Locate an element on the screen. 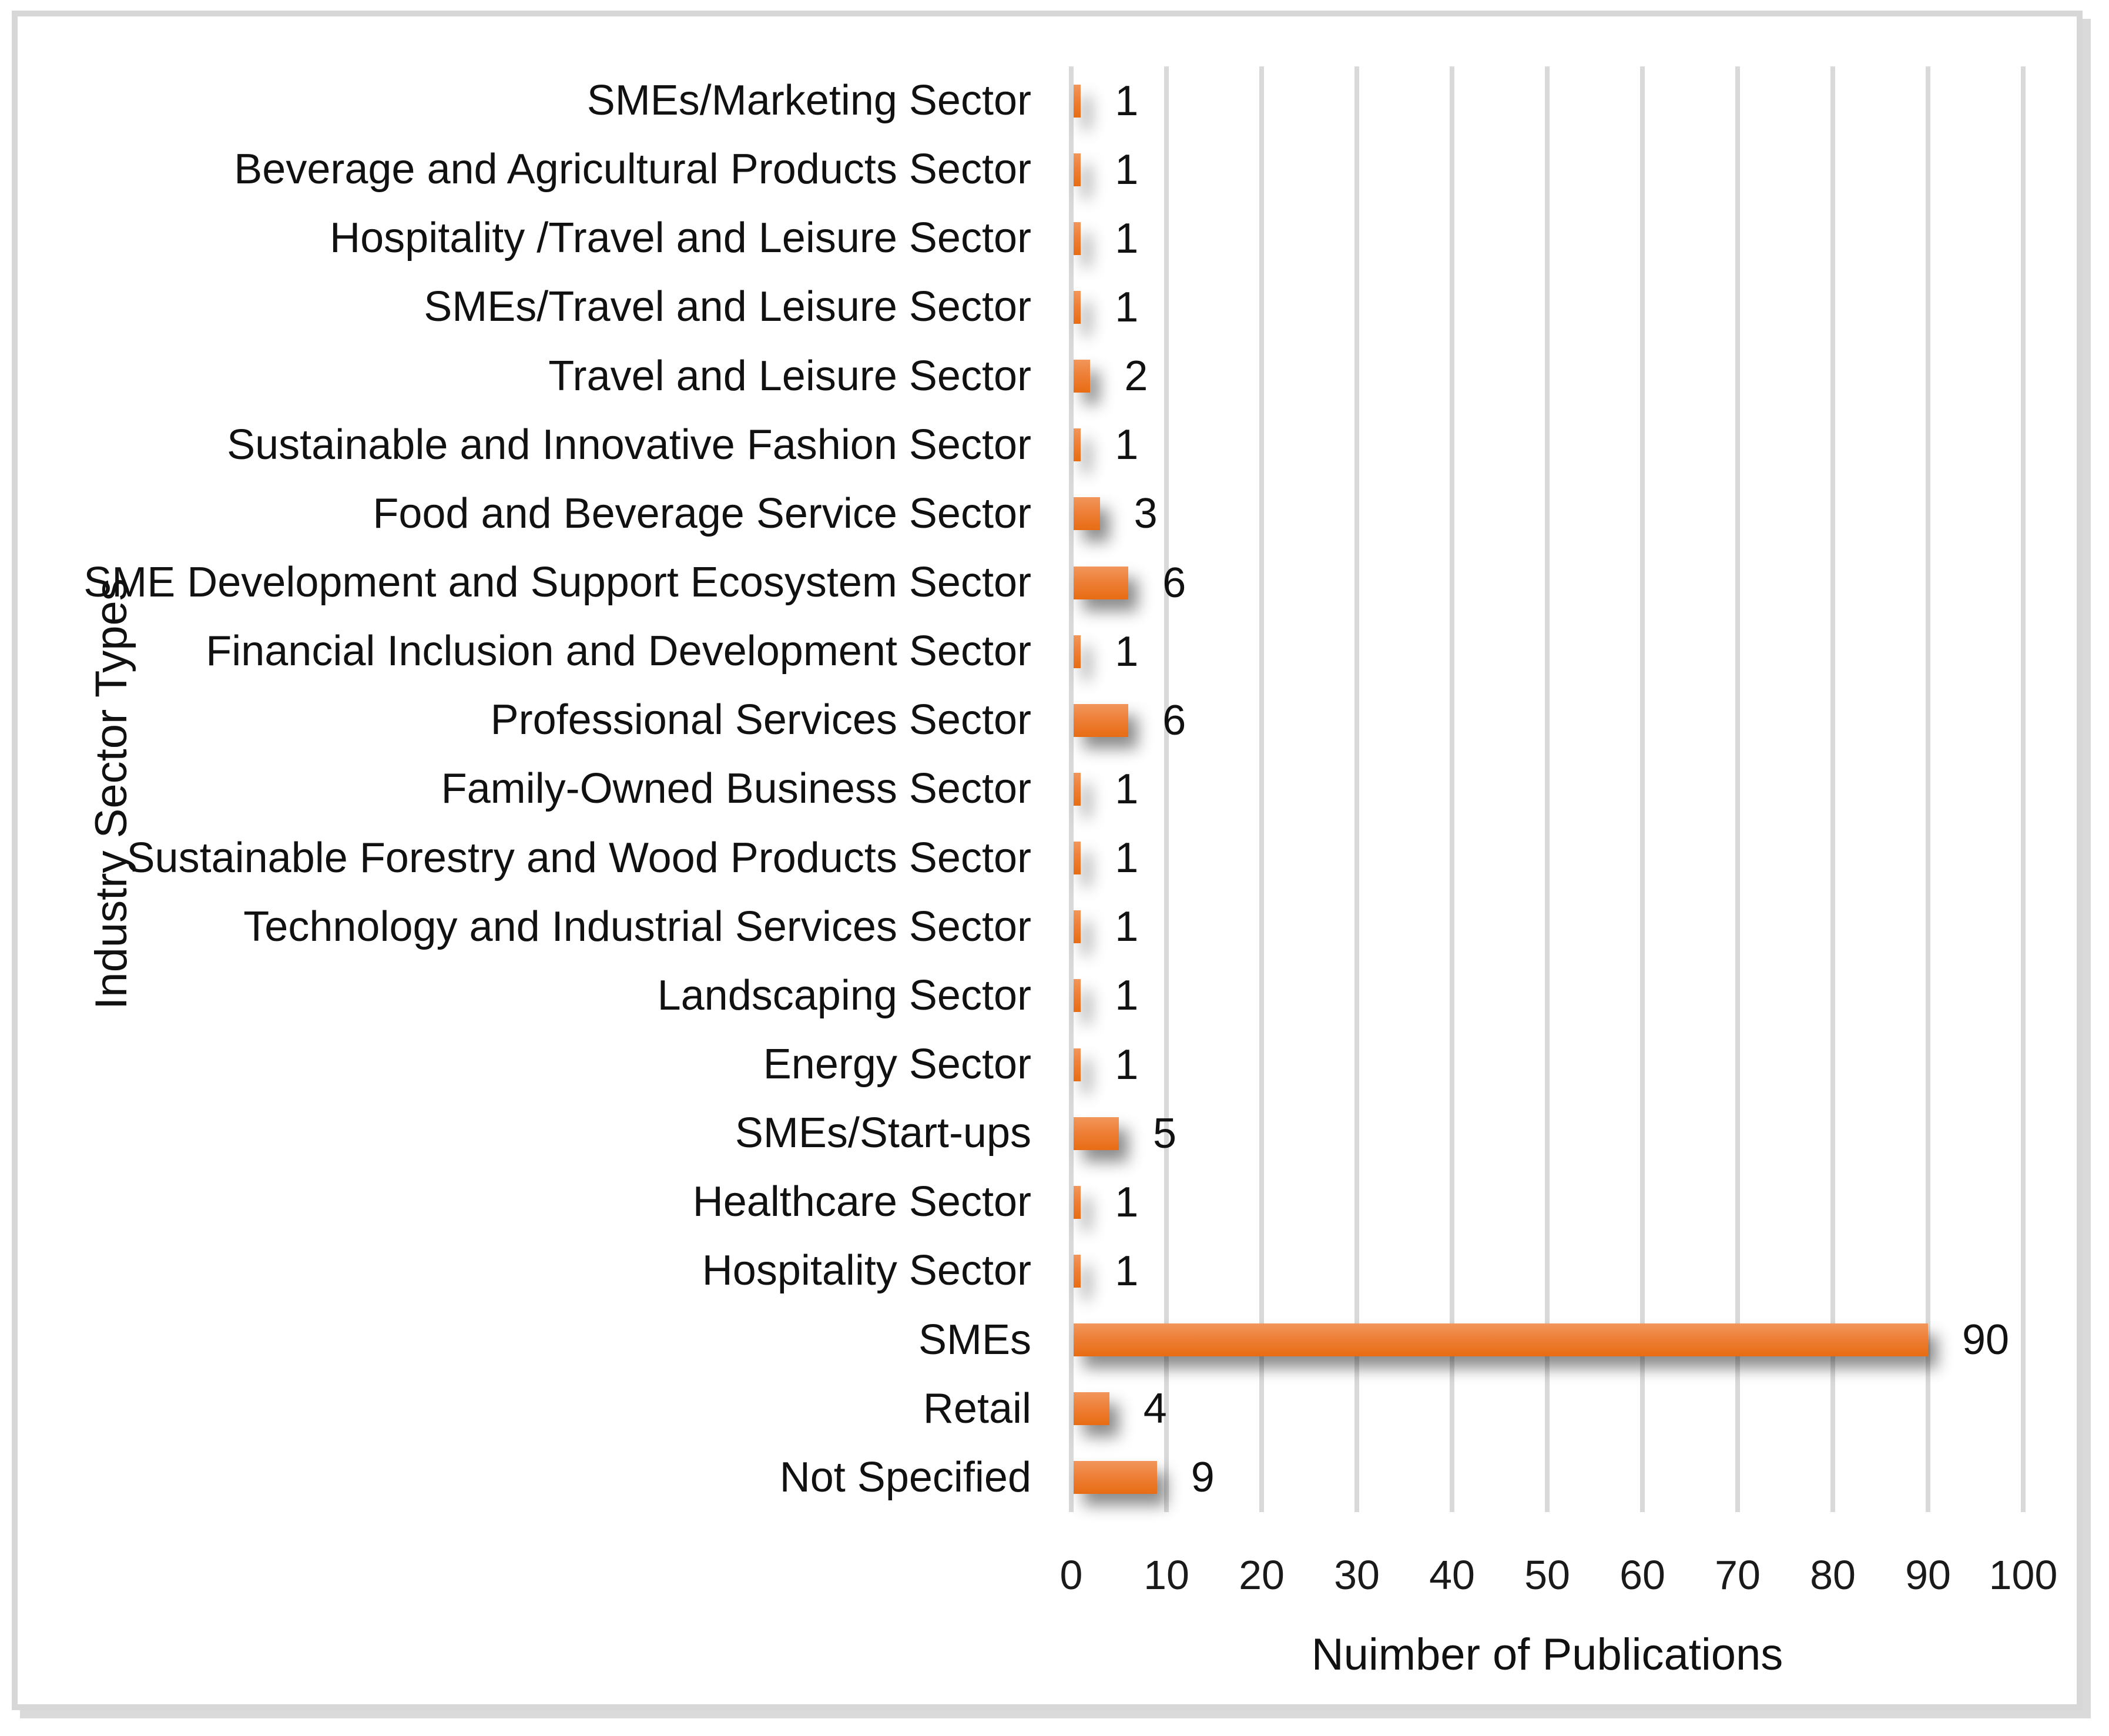 This screenshot has height=1736, width=2109. category-label: Family-Owned Business Sector is located at coordinates (736, 789).